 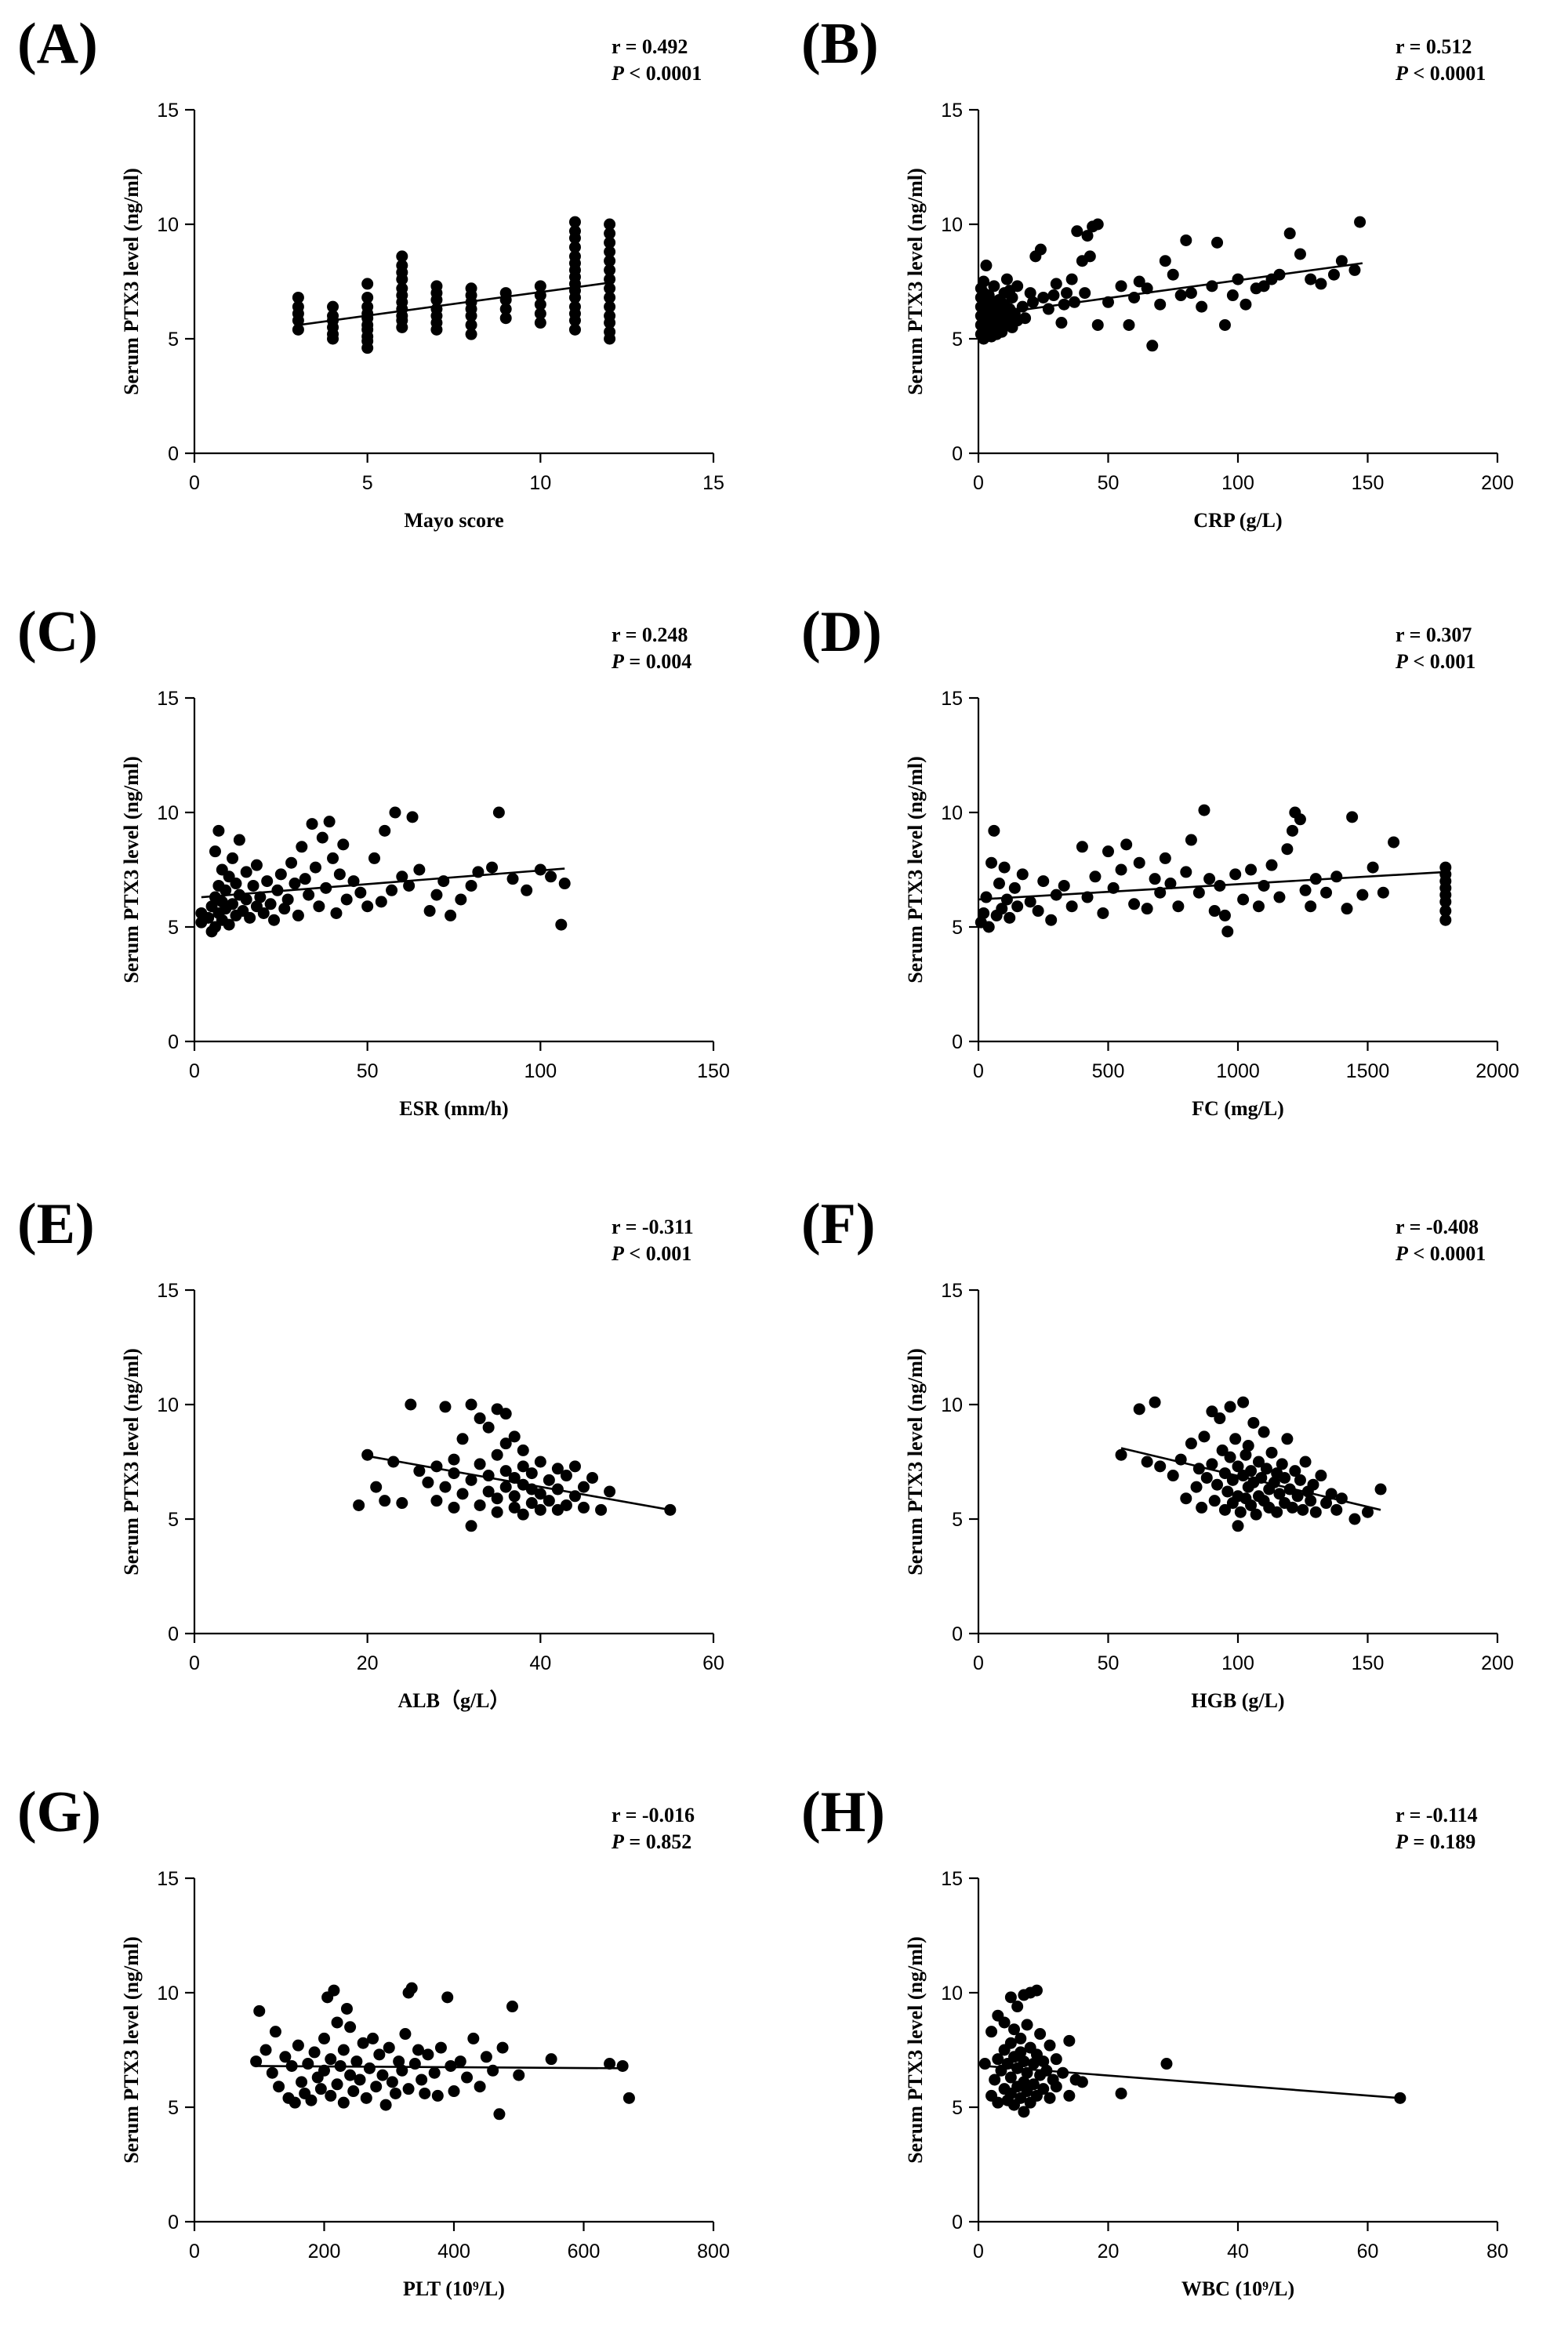 I want to click on x-axis-title: FC (mg/L), so click(x=1238, y=1108).